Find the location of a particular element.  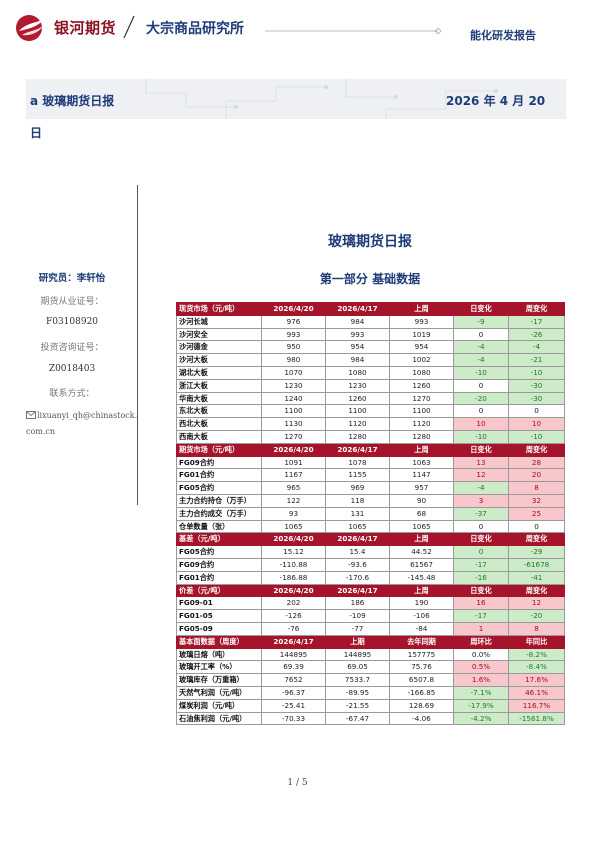

table-cell: 1002 is located at coordinates (421, 360).